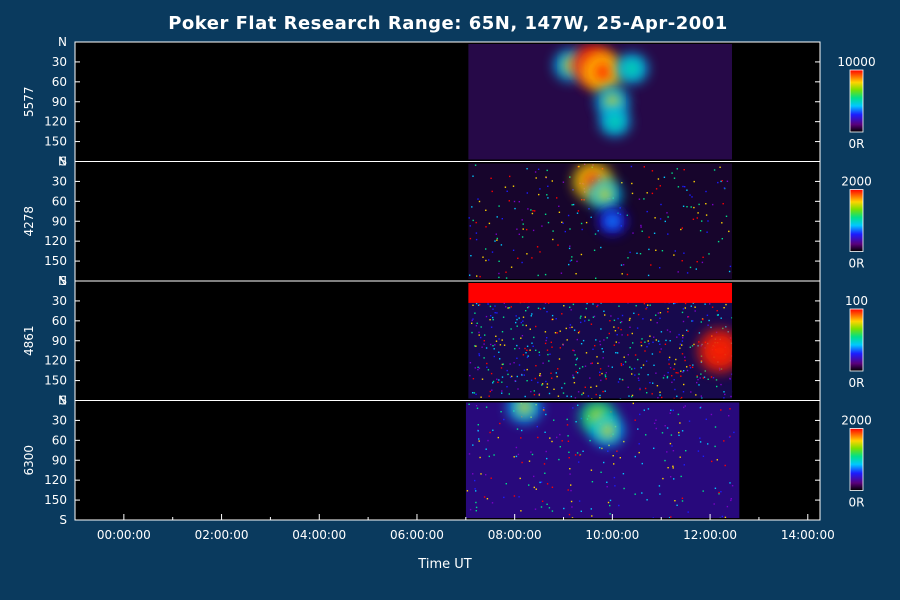 Image resolution: width=900 pixels, height=600 pixels. I want to click on x-tick-label: 10:00:00, so click(612, 535).